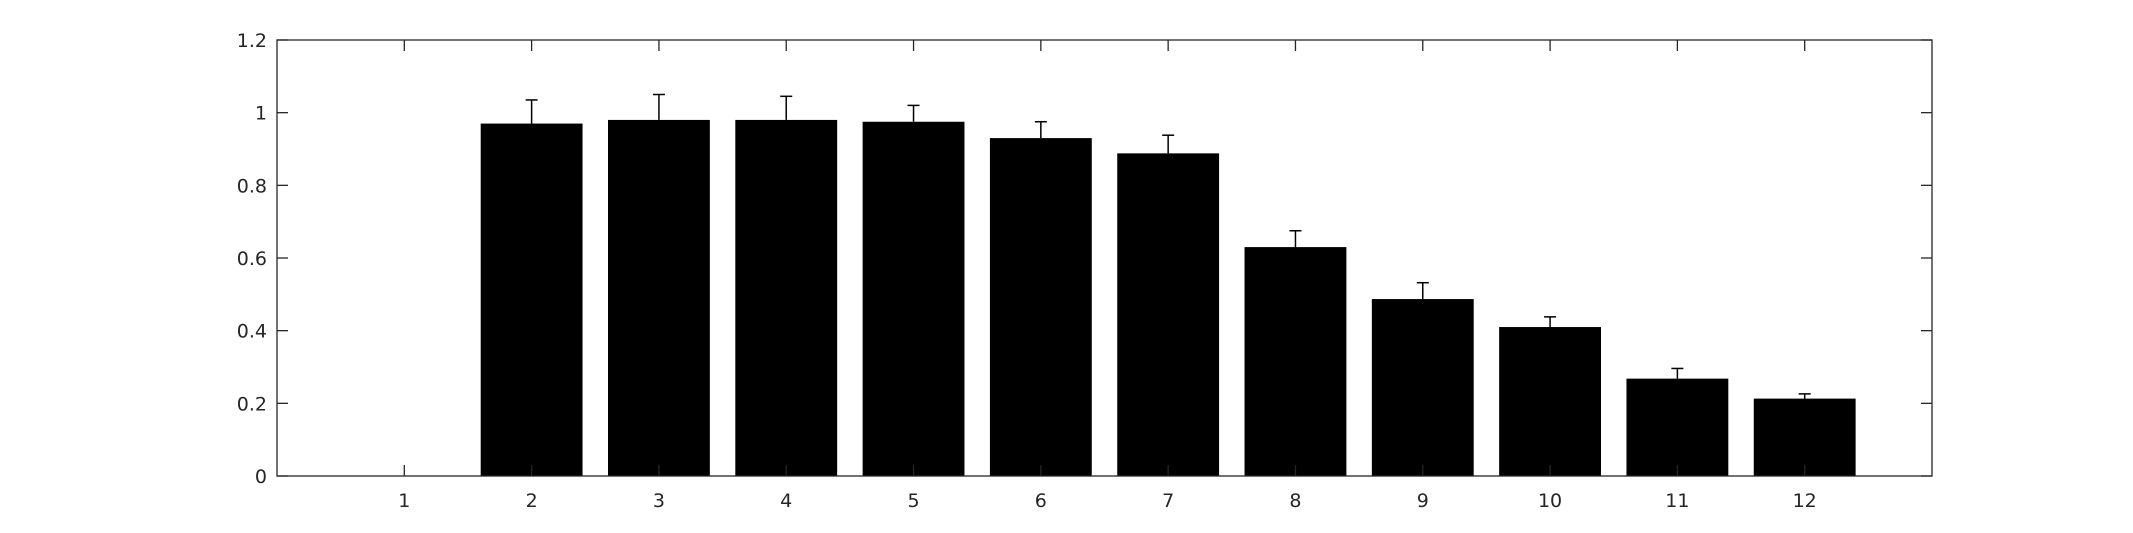  I want to click on x-tick-label-12: 12, so click(1805, 501).